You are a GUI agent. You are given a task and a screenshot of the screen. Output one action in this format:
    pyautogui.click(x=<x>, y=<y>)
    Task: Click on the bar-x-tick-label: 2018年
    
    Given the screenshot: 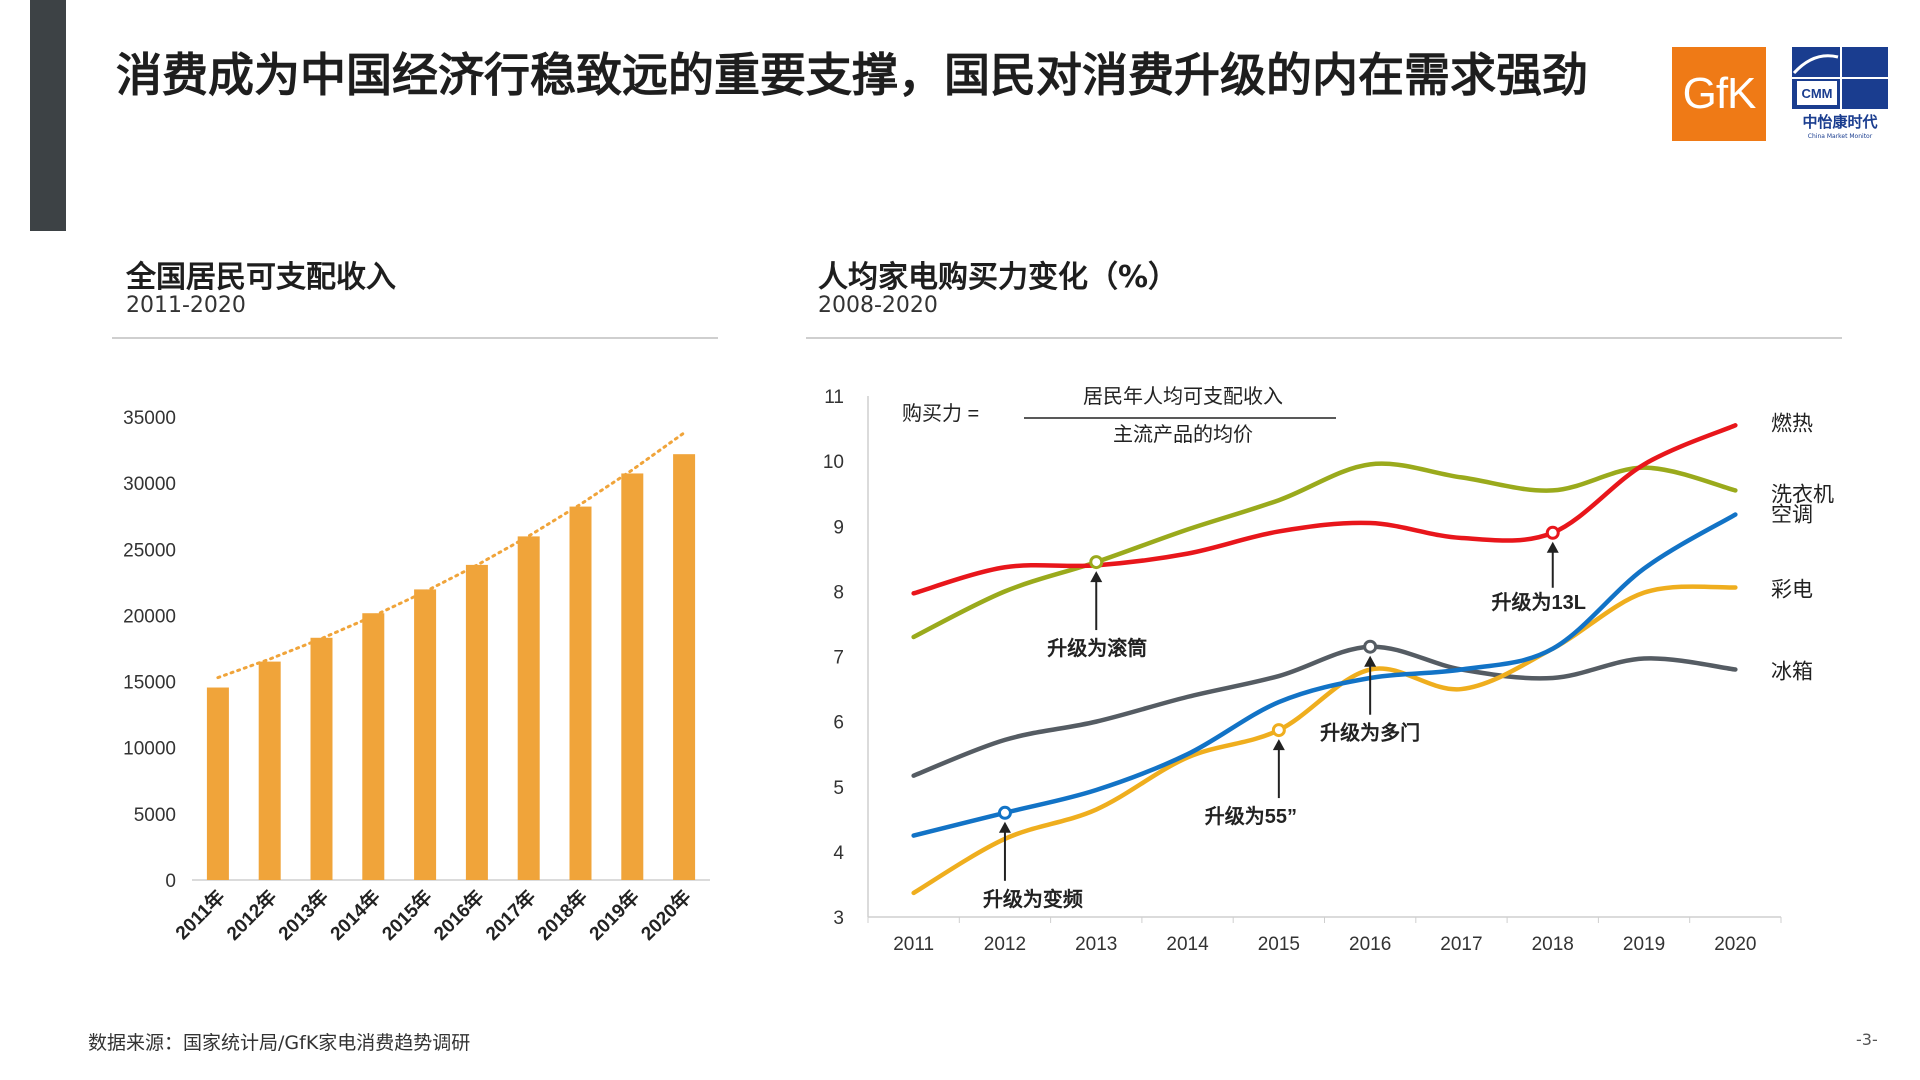 What is the action you would take?
    pyautogui.click(x=562, y=915)
    